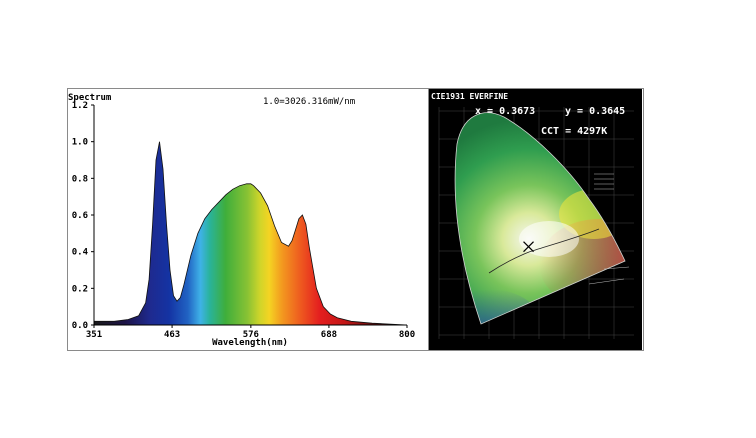 The width and height of the screenshot is (756, 438). I want to click on spectrum-x-label: Wavelength(nm), so click(250, 343).